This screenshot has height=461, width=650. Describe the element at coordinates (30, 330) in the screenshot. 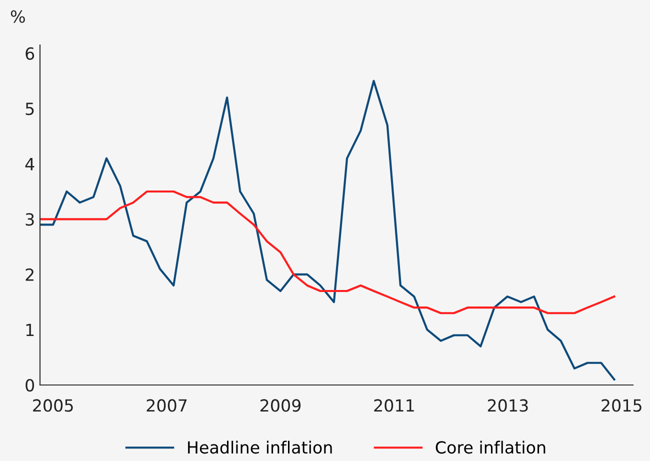

I see `y-tick-label: 1` at that location.